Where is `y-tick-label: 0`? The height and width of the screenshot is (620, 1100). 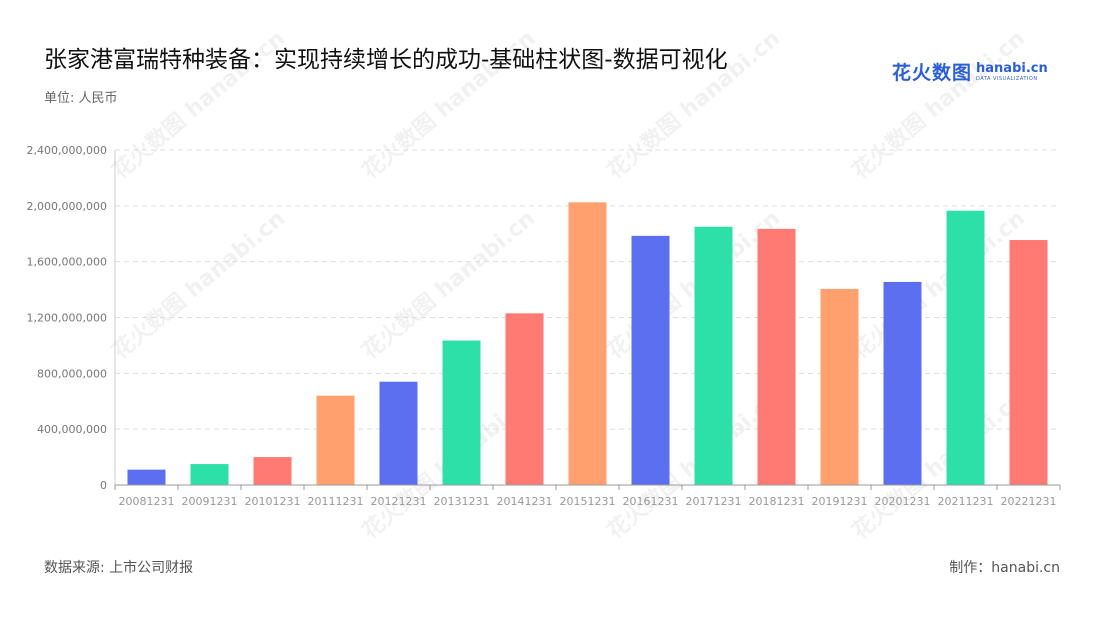 y-tick-label: 0 is located at coordinates (103, 485).